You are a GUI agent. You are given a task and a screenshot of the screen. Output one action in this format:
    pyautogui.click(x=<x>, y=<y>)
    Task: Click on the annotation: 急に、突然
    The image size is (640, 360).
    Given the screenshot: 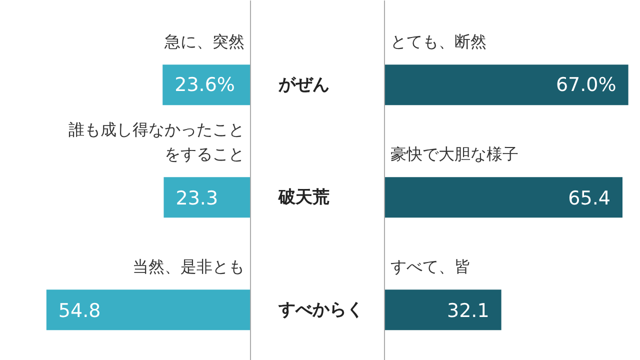 What is the action you would take?
    pyautogui.click(x=204, y=42)
    